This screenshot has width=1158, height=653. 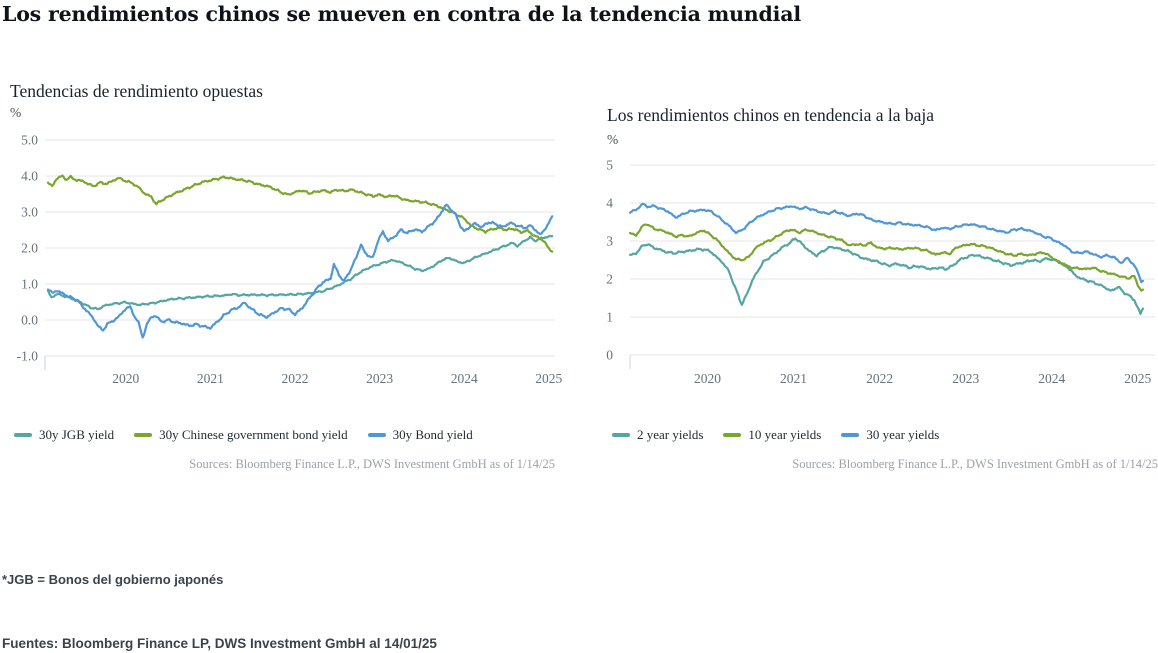 I want to click on legend-item-cgb-30y: 30y Chinese government bond yield, so click(x=241, y=435).